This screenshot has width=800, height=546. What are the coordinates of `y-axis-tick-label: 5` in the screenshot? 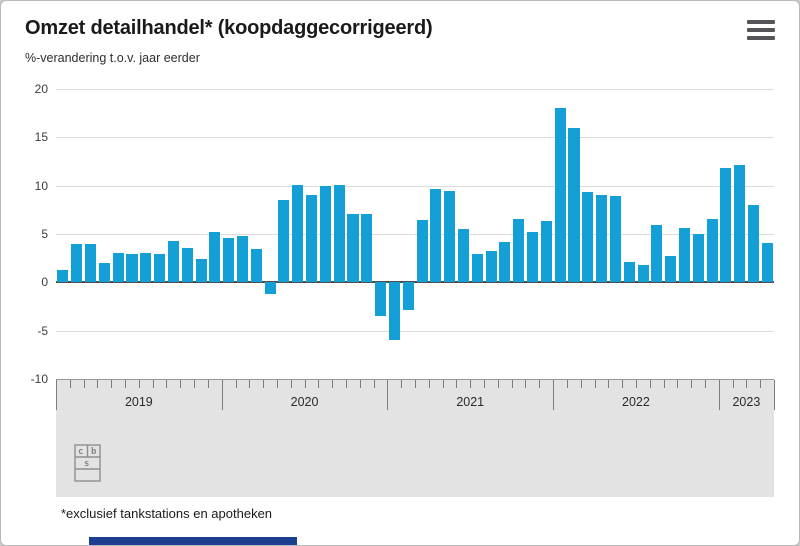 It's located at (44, 234).